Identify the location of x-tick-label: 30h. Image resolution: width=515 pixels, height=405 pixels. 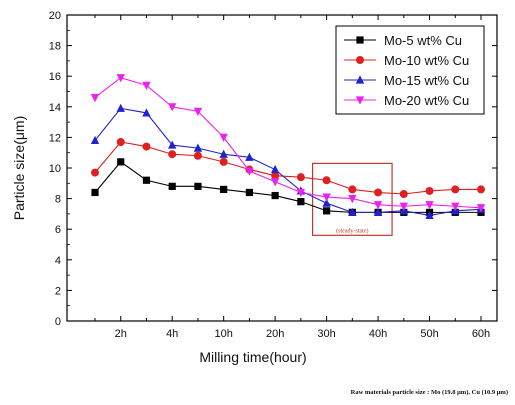
(326, 334).